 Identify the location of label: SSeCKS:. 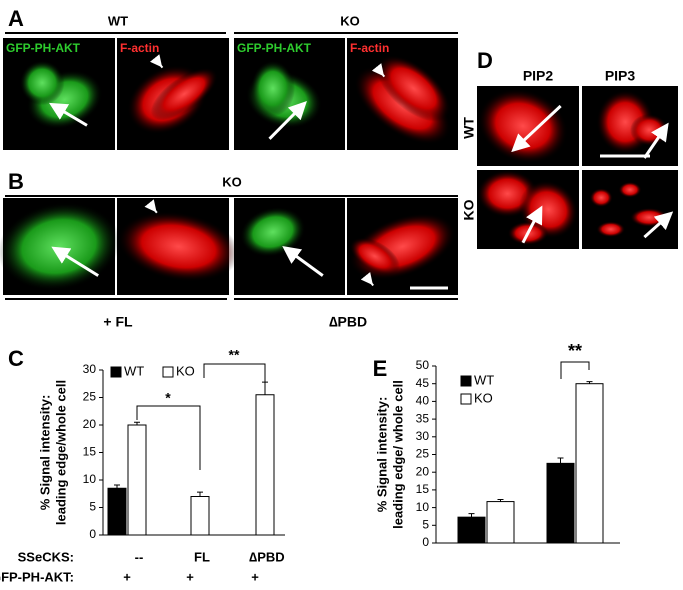
(46, 556).